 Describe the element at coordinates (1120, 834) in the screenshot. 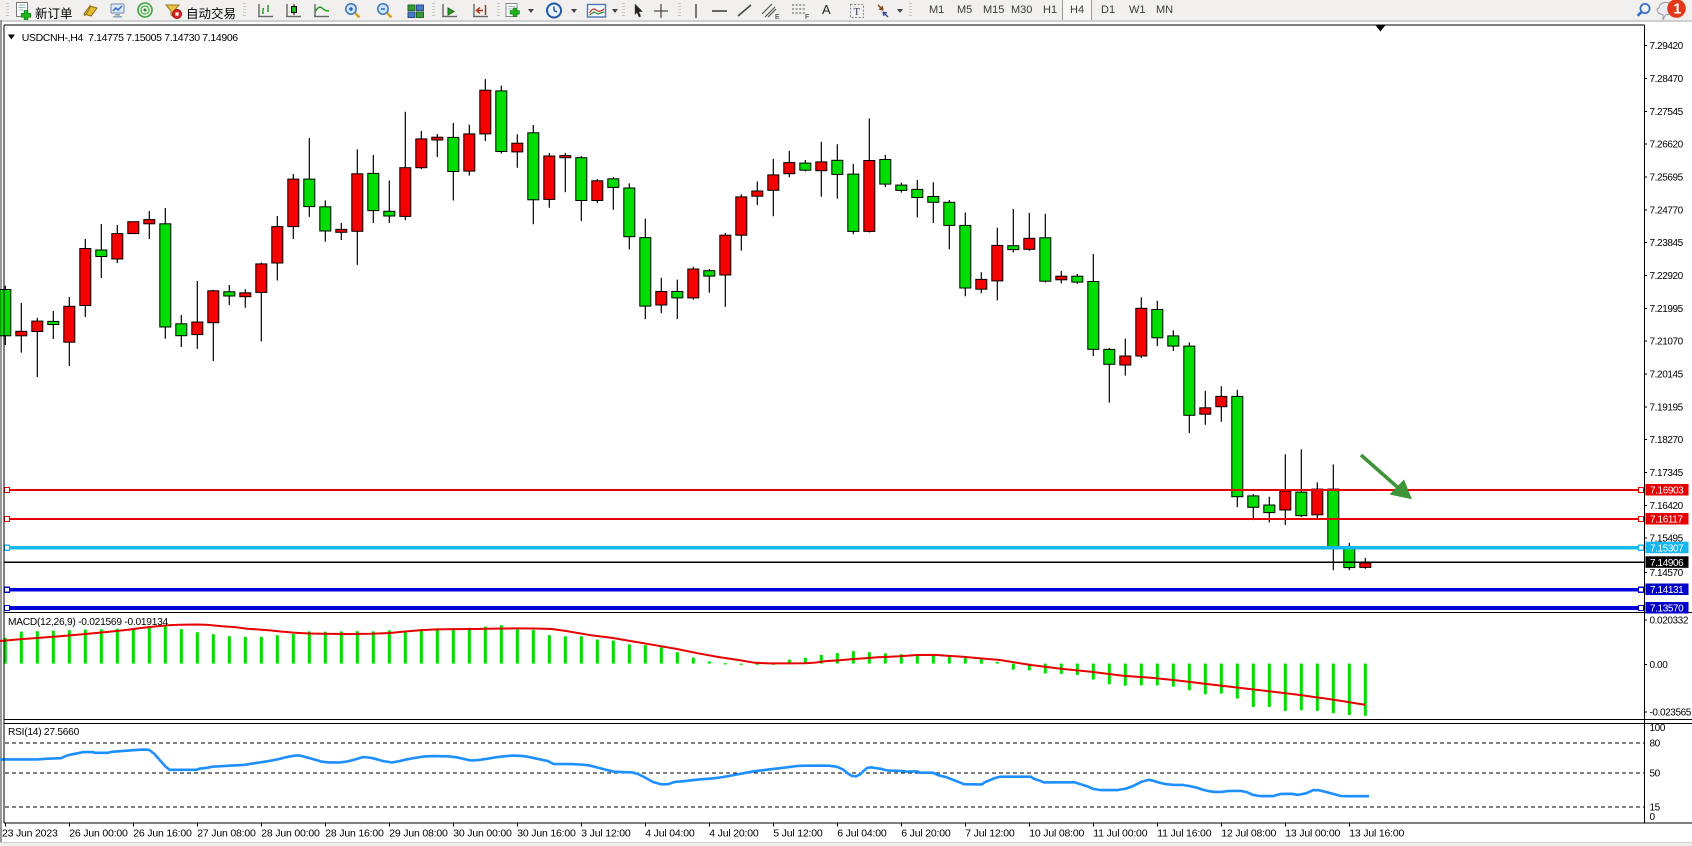

I see `svg-text: 11 Jul 00:00` at that location.